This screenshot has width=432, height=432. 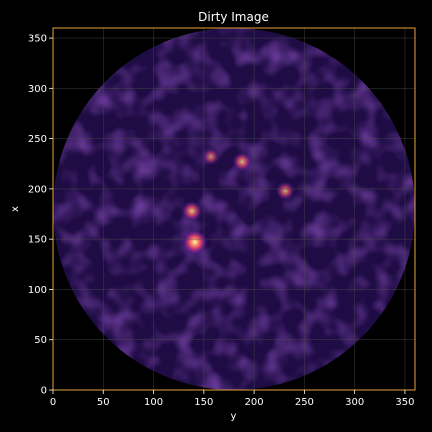 I want to click on y-tick-label: 300, so click(x=37, y=89).